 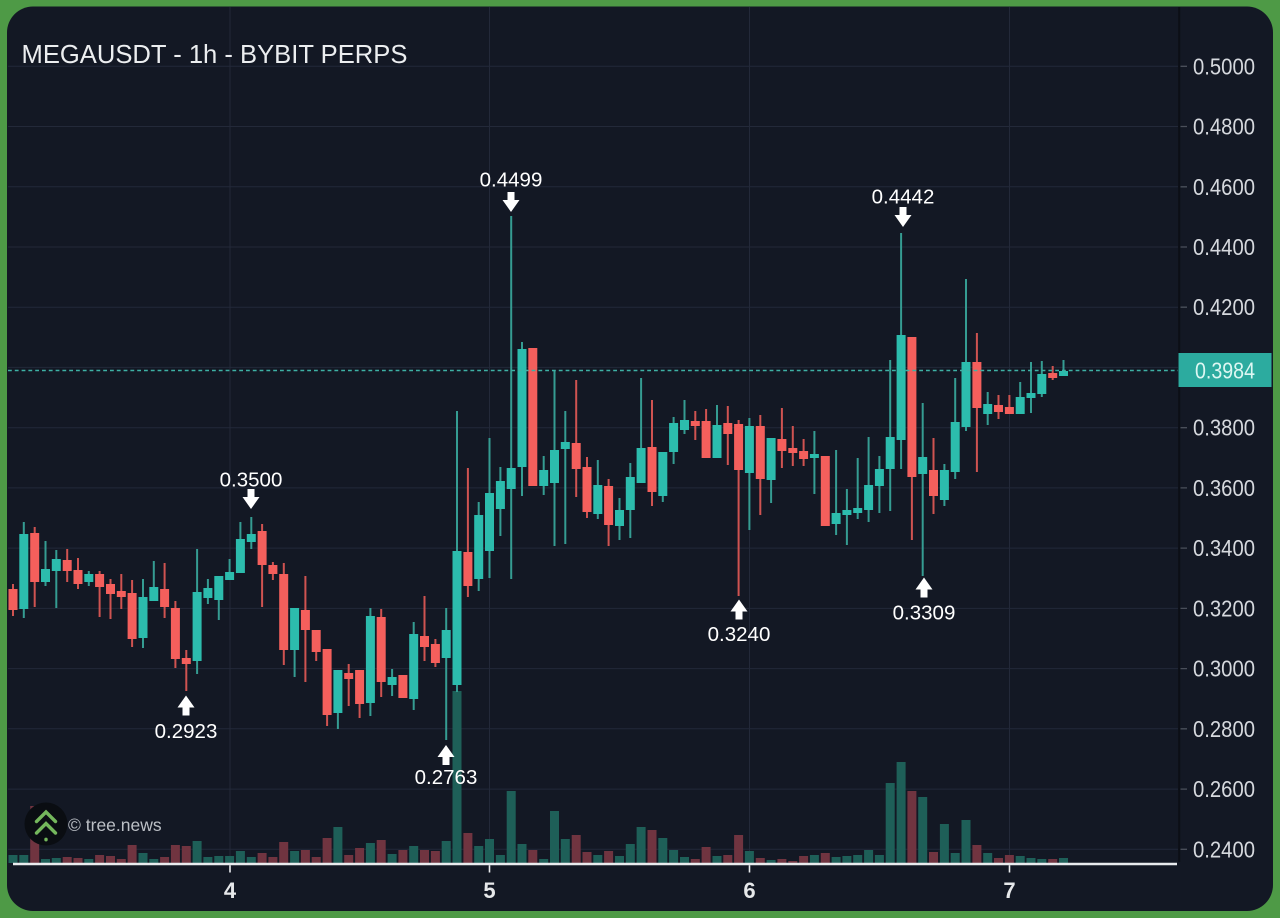 I want to click on svg-text: 0.4600, so click(x=1224, y=187).